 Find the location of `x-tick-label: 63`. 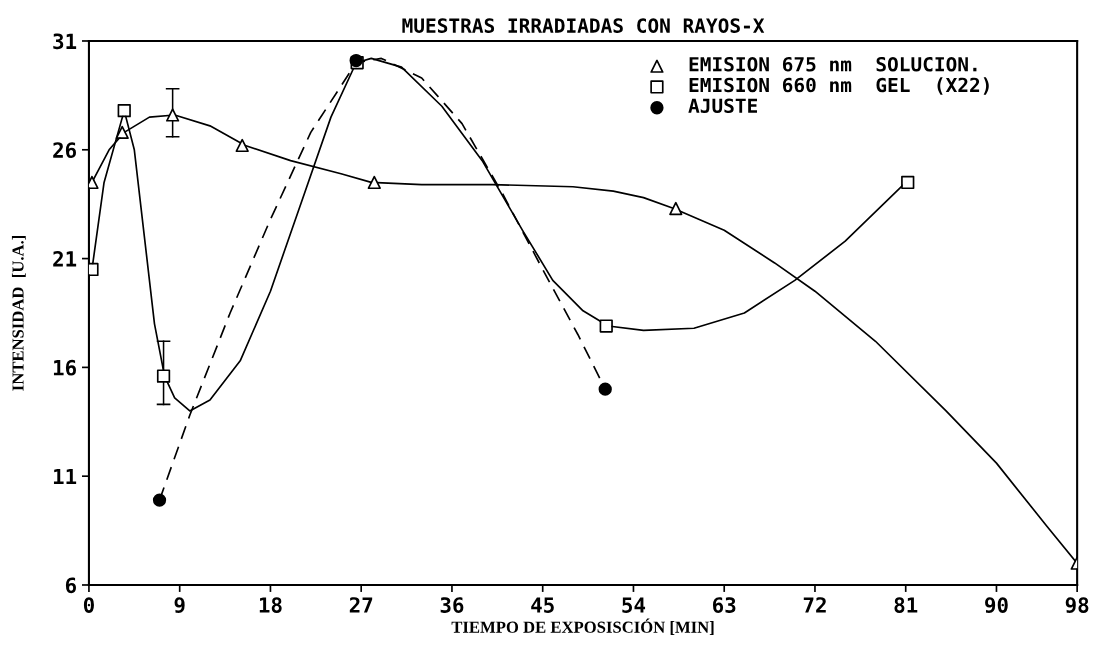

x-tick-label: 63 is located at coordinates (724, 605).